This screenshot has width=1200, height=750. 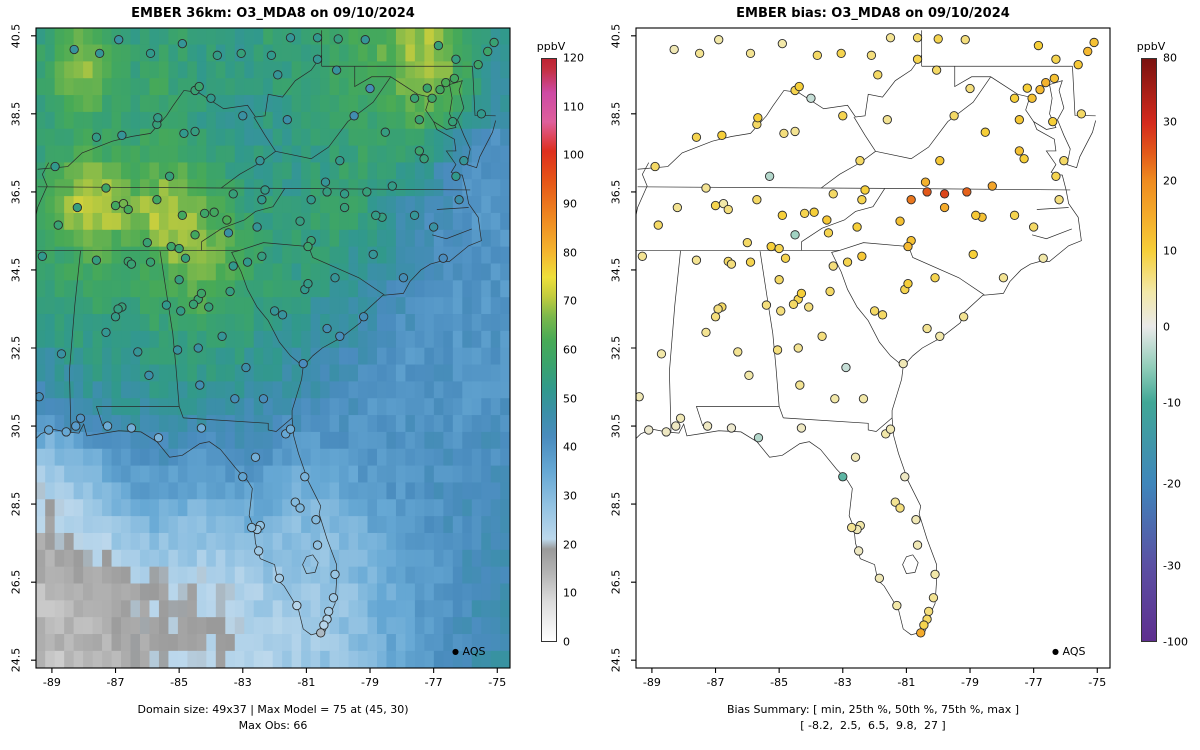 What do you see at coordinates (1172, 566) in the screenshot?
I see `colorbar-tick-label: -30` at bounding box center [1172, 566].